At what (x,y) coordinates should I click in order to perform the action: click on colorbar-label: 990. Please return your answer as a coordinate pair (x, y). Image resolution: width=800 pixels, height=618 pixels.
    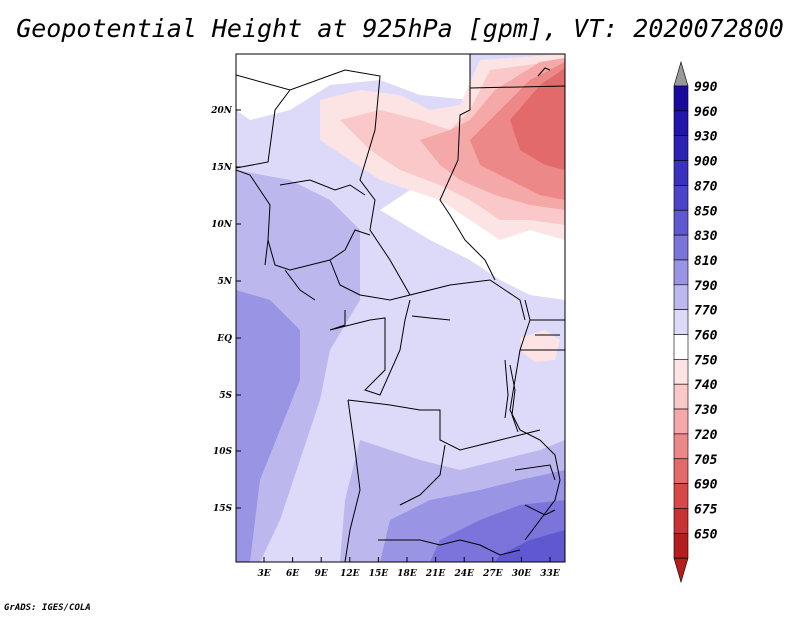
    Looking at the image, I should click on (706, 87).